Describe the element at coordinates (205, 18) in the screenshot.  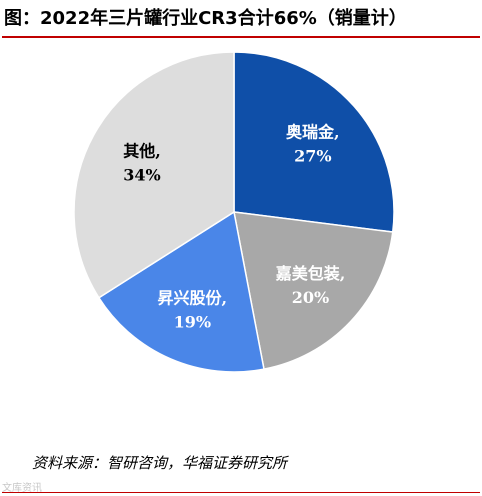
I see `chart-title: 图：2022年三片罐行业CR3合计66%（销量计）` at that location.